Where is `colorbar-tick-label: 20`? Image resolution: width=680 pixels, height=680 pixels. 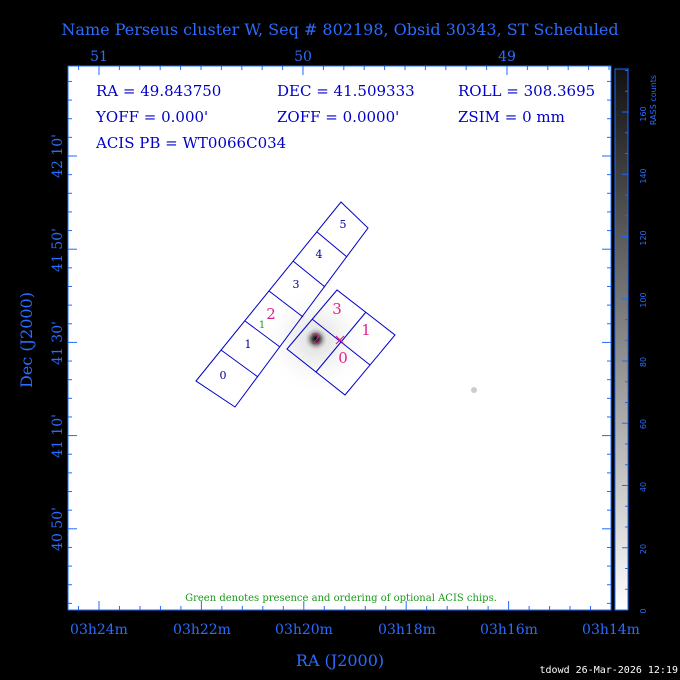
colorbar-tick-label: 20 is located at coordinates (643, 549).